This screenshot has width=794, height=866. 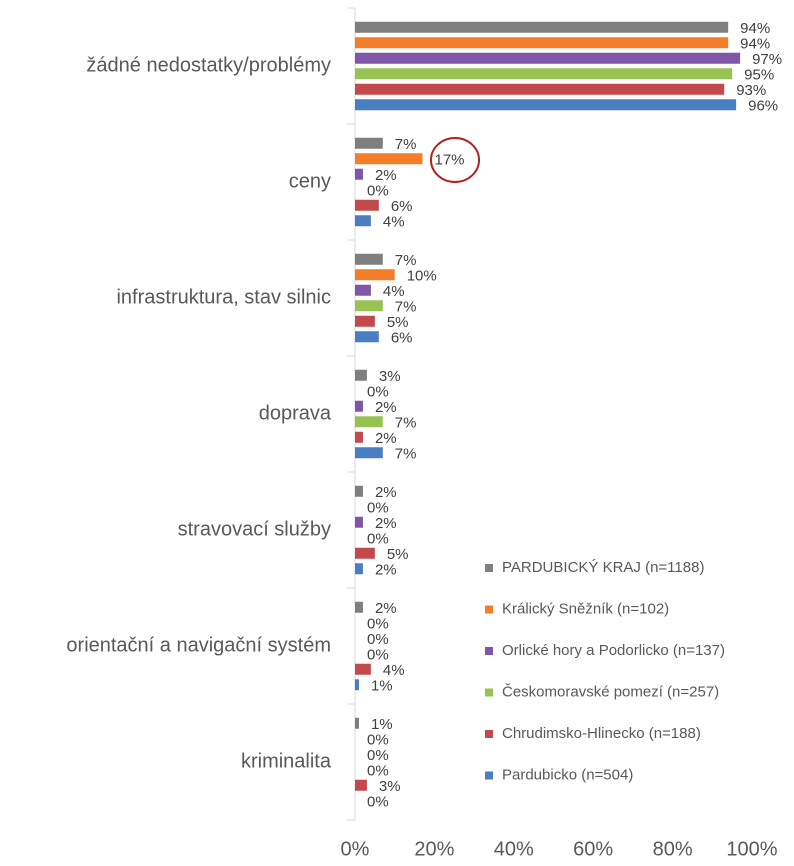 I want to click on legend-label: Orlické hory a Podorlicko (n=137), so click(x=613, y=650).